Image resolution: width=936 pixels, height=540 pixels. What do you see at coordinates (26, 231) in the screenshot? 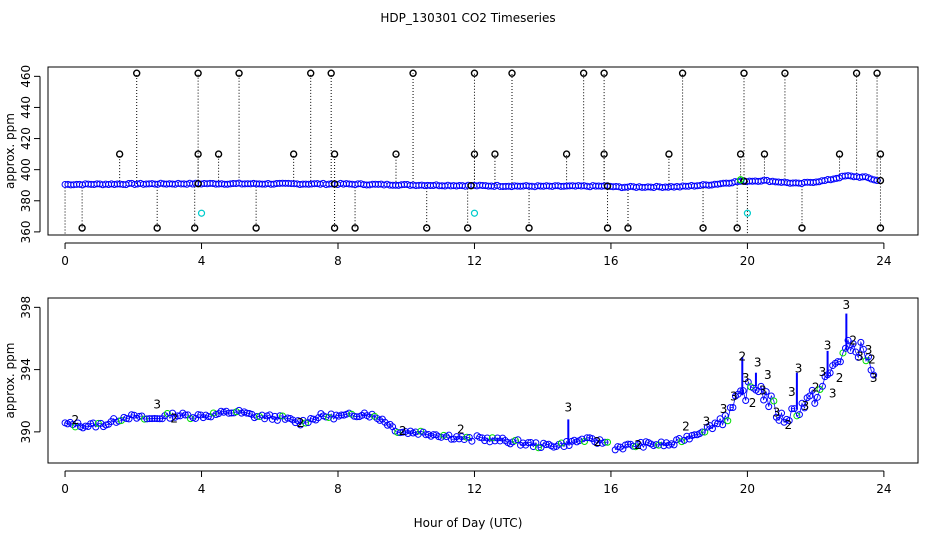
I see `y-tick-label: 360` at bounding box center [26, 231].